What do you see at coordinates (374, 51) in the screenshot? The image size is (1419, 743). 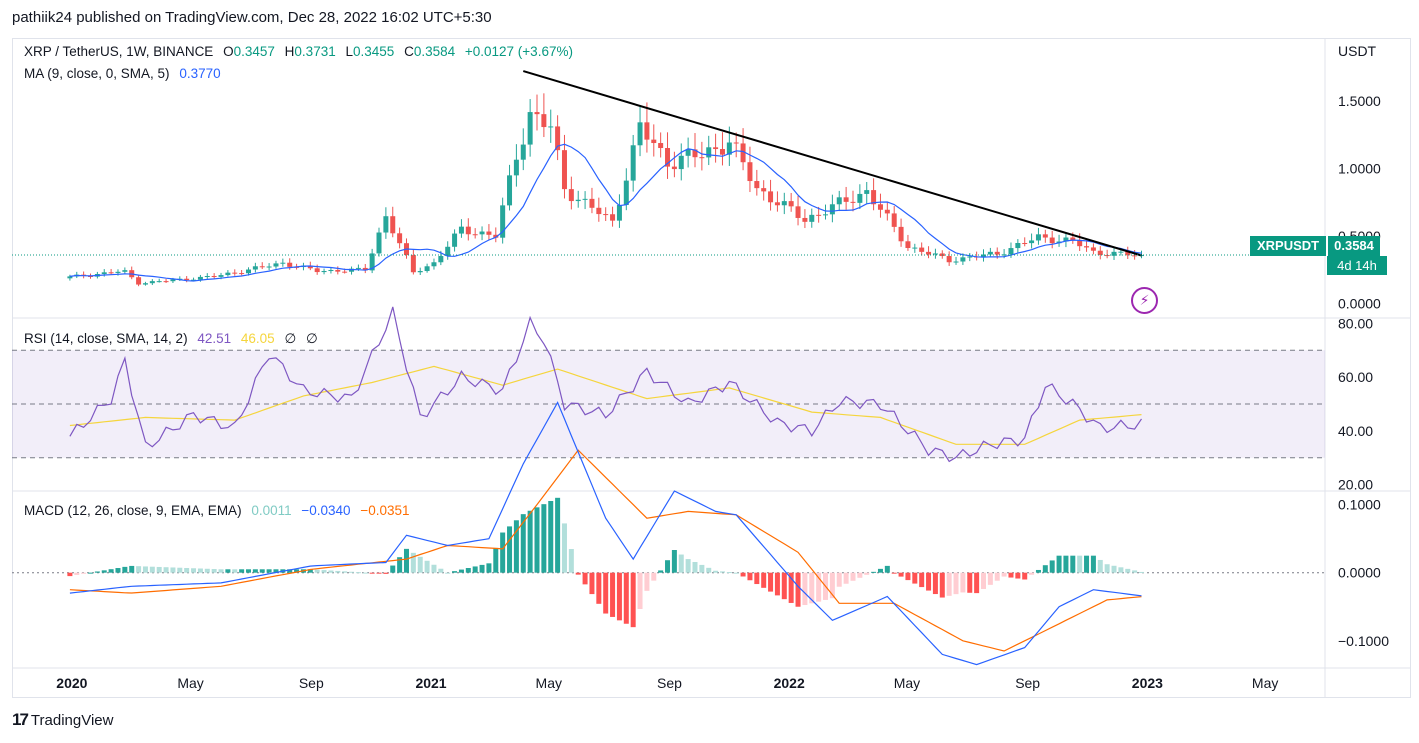 I see `low-value: 0.3455` at bounding box center [374, 51].